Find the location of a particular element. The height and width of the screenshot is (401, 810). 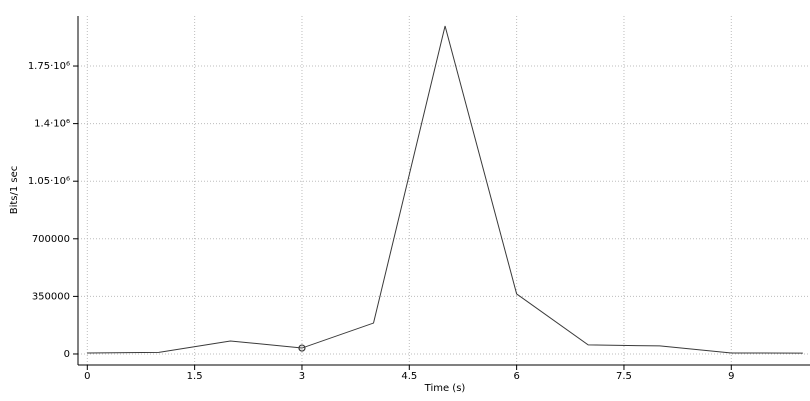

x-tick-label: 0 is located at coordinates (87, 376).